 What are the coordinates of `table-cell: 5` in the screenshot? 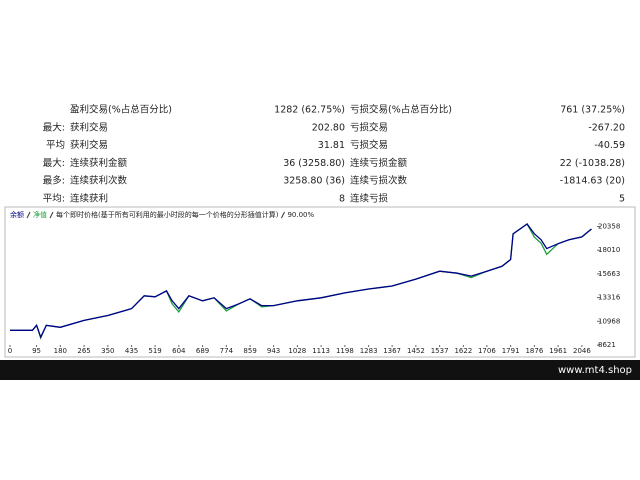 It's located at (622, 199).